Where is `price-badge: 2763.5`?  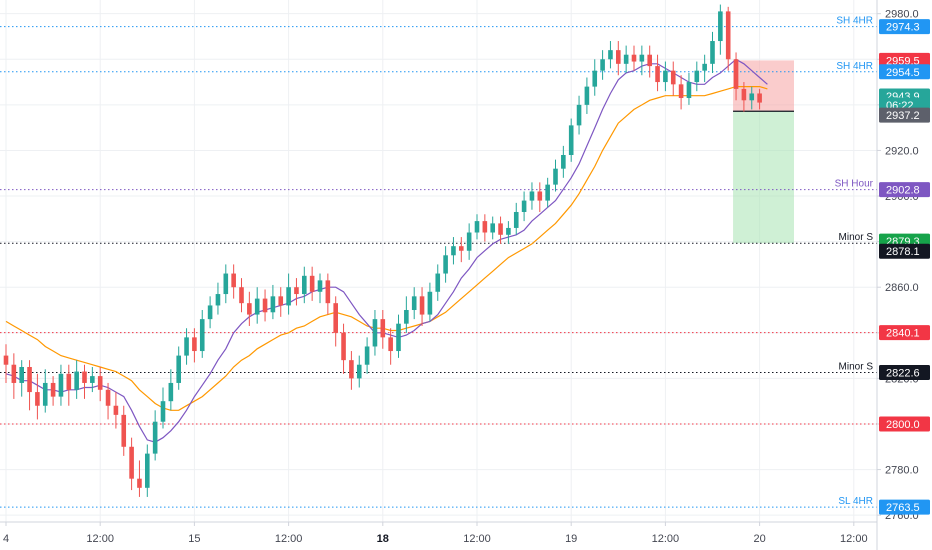
price-badge: 2763.5 is located at coordinates (904, 507).